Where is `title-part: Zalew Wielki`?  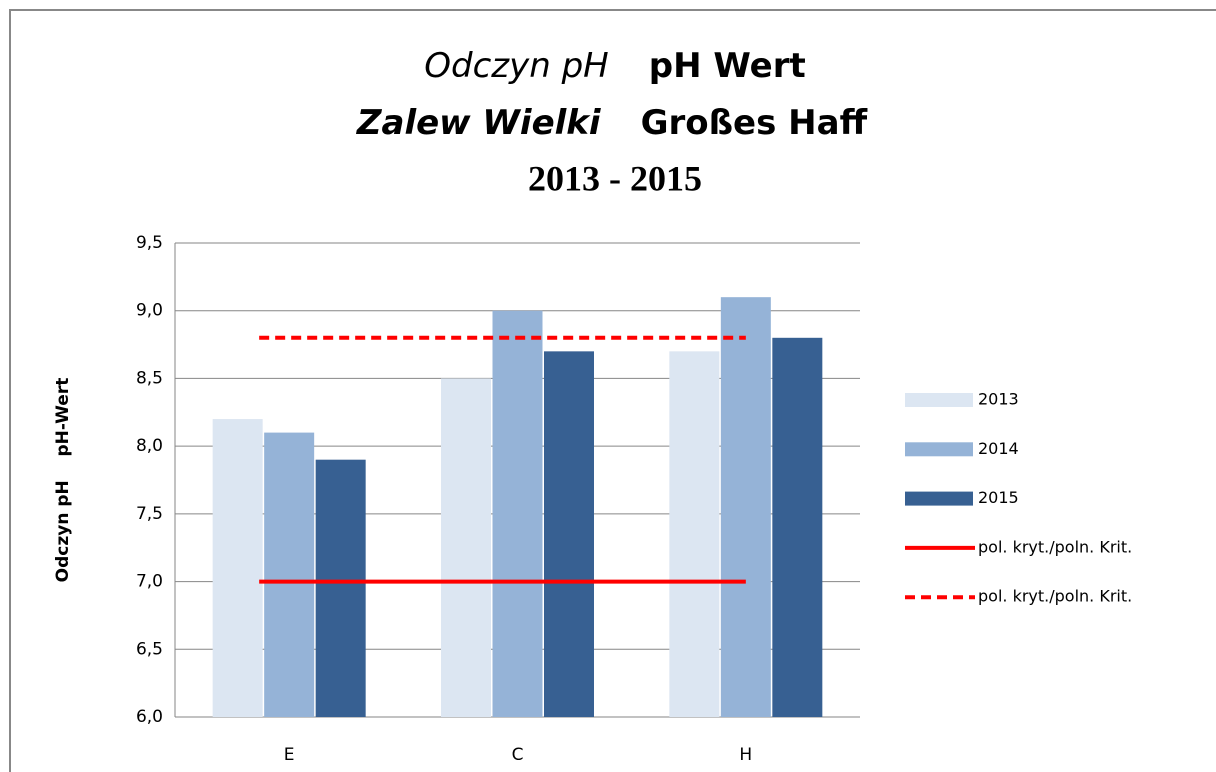 title-part: Zalew Wielki is located at coordinates (479, 123).